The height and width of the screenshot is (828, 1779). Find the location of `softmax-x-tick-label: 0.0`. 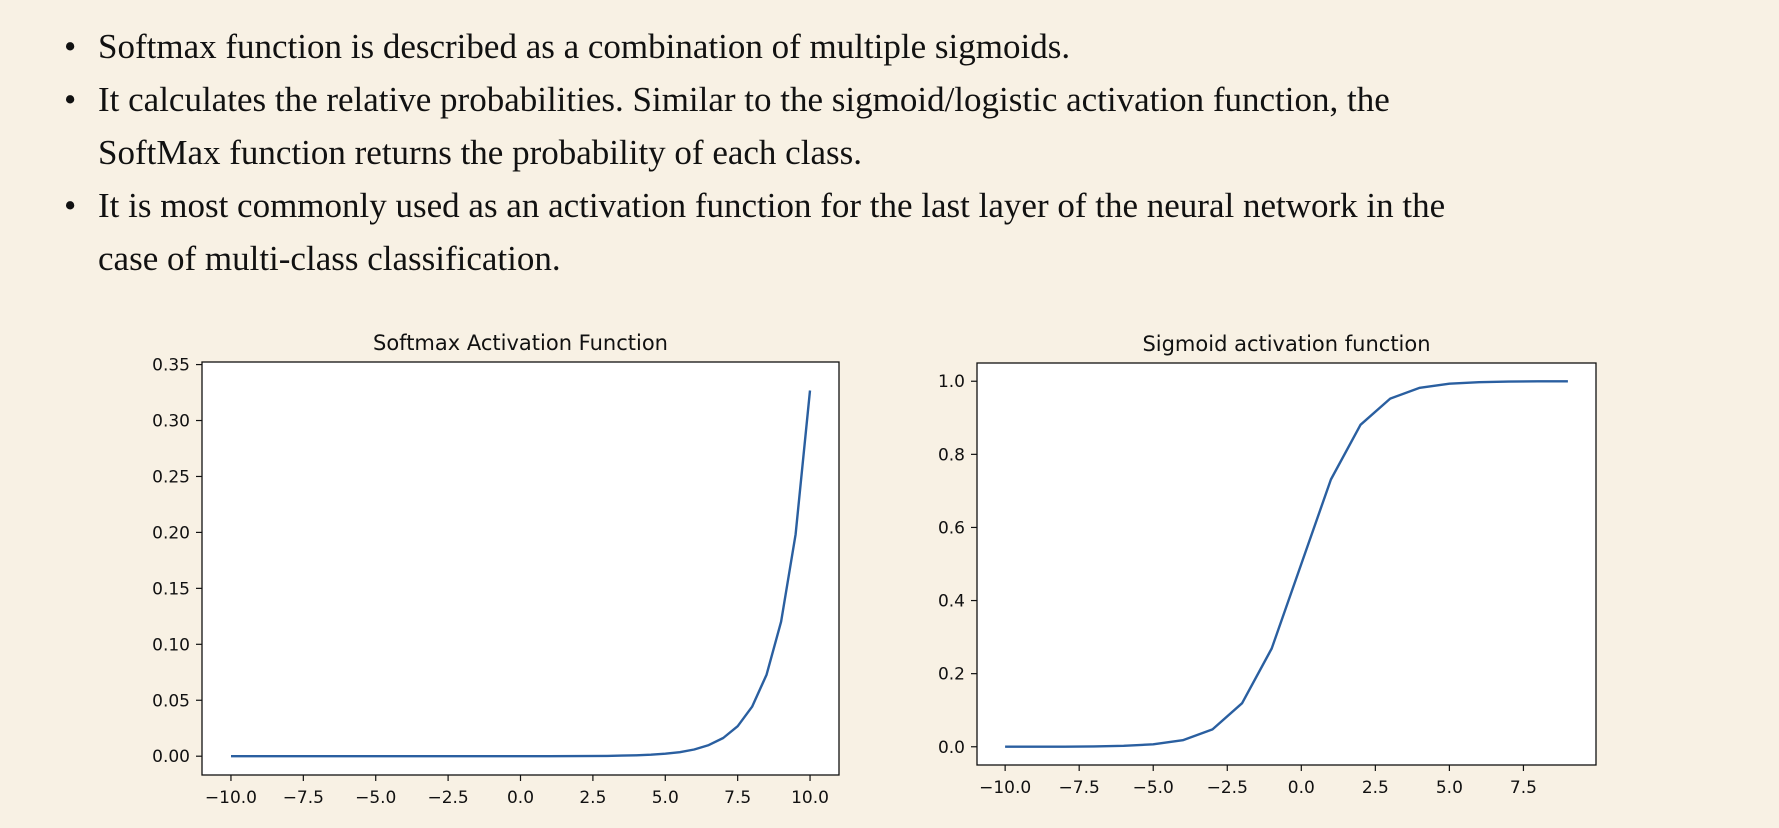

softmax-x-tick-label: 0.0 is located at coordinates (520, 798).